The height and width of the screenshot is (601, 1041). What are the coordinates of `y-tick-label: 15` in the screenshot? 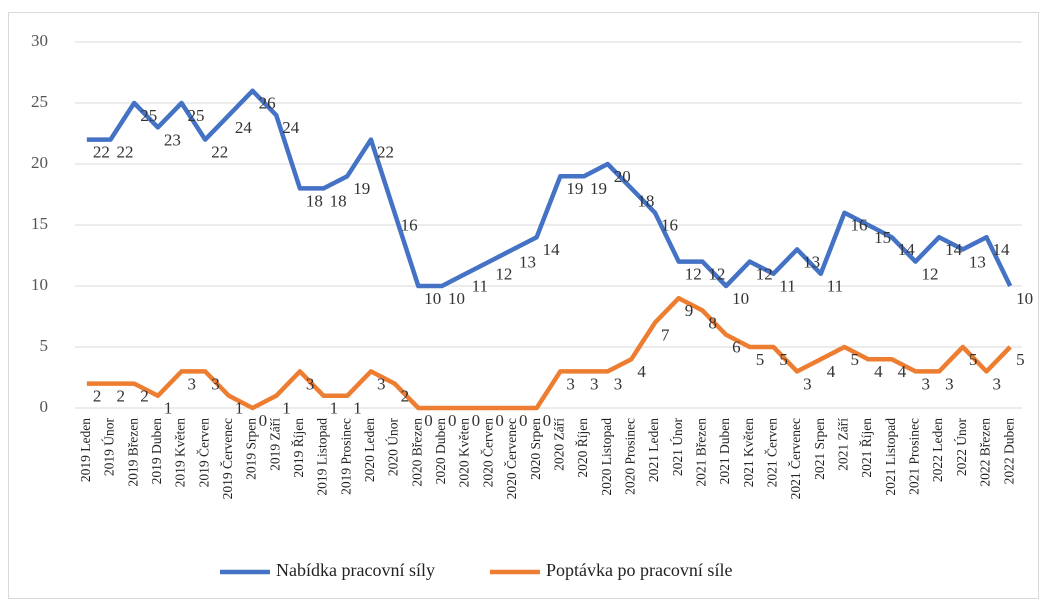 It's located at (39, 223).